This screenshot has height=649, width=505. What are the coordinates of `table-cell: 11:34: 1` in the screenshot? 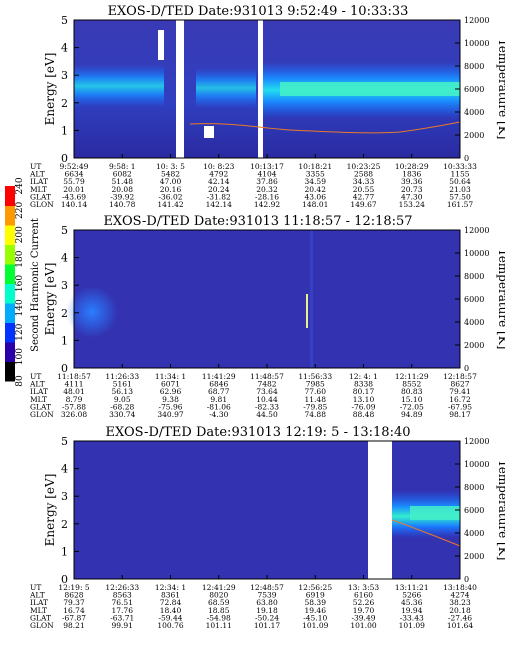 It's located at (170, 376).